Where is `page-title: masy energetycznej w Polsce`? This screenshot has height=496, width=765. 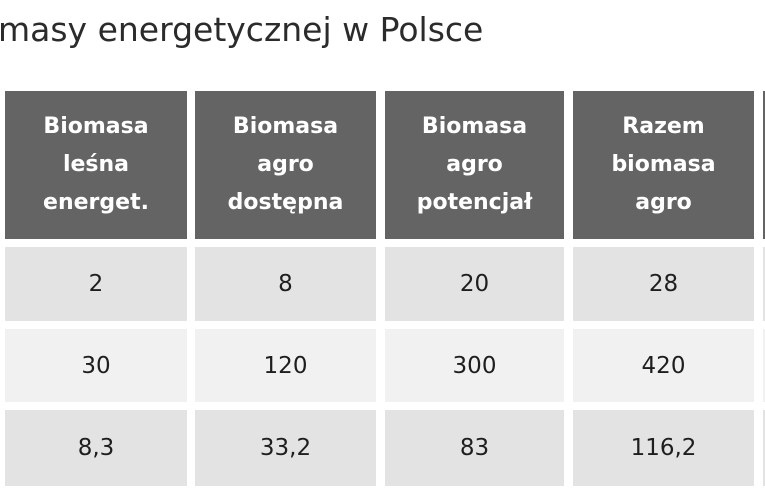
page-title: masy energetycznej w Polsce is located at coordinates (242, 29).